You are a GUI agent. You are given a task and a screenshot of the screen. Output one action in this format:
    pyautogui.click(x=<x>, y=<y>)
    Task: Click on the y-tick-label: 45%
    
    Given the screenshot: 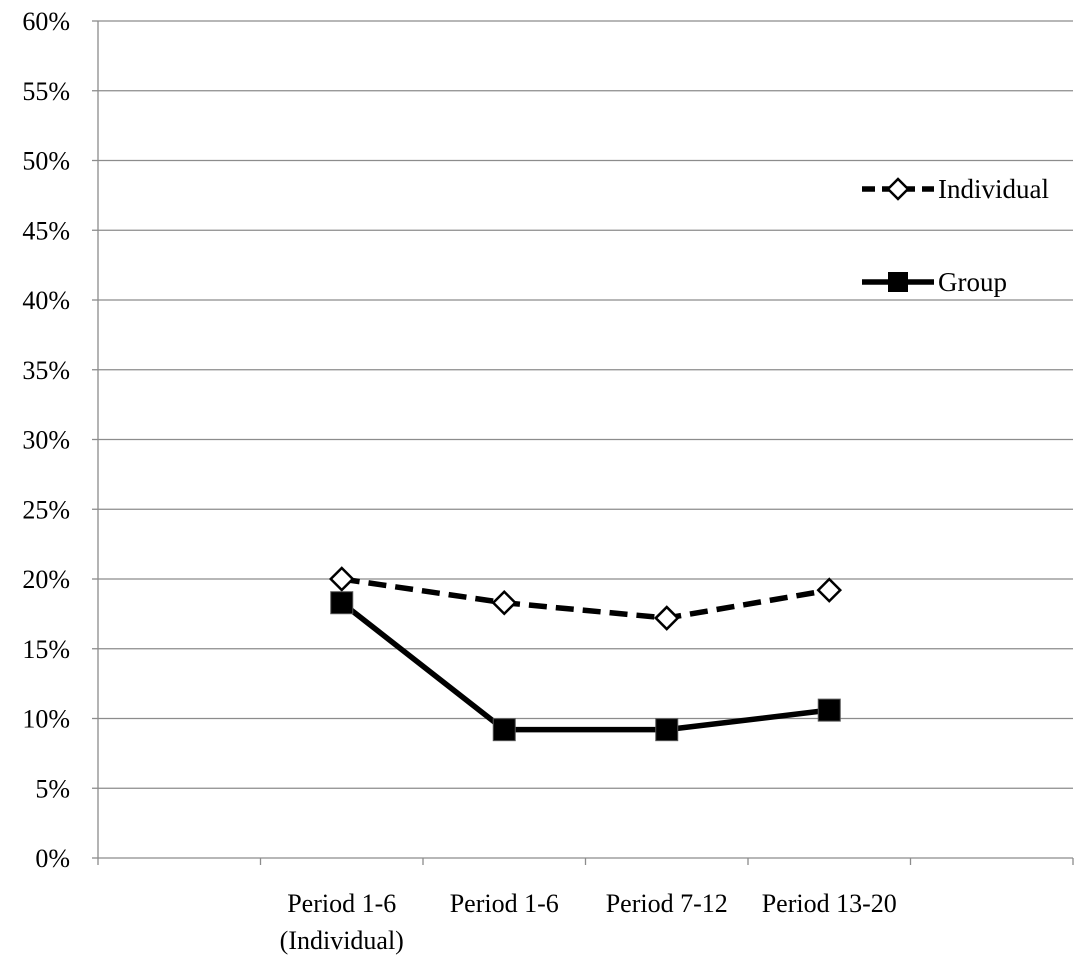 What is the action you would take?
    pyautogui.click(x=46, y=230)
    